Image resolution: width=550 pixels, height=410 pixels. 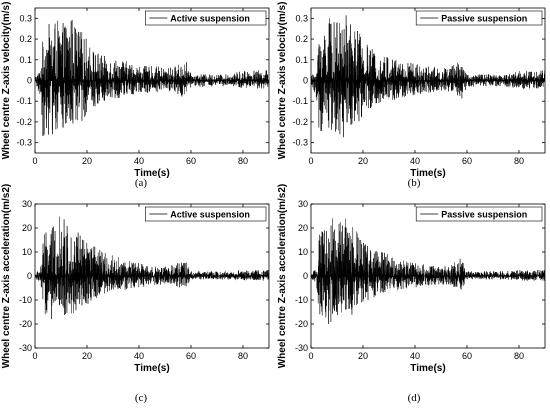 What do you see at coordinates (414, 183) in the screenshot?
I see `panel-caption: (b)` at bounding box center [414, 183].